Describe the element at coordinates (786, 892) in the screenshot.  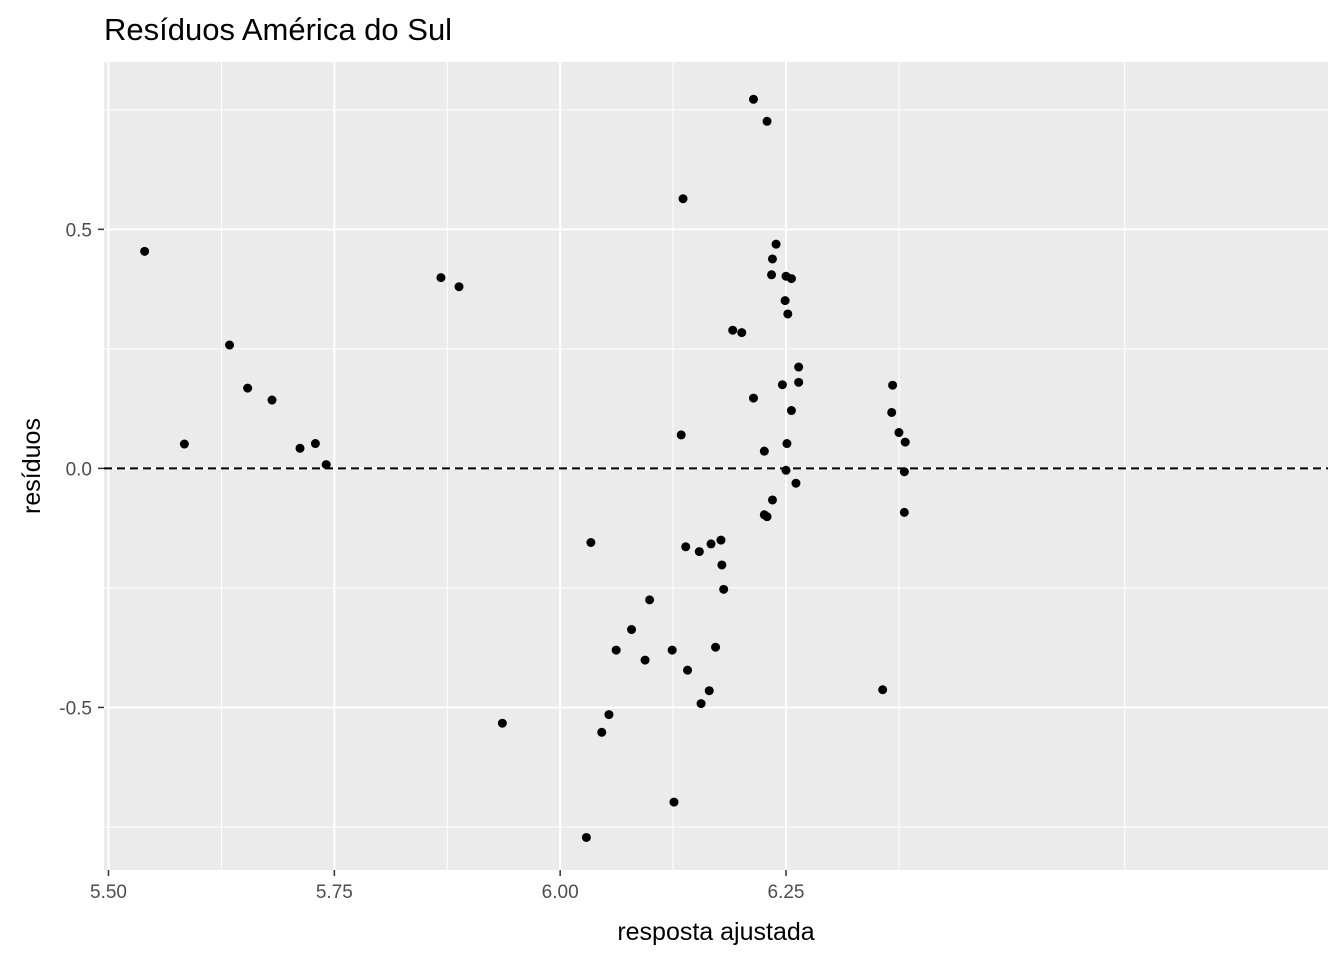
I see `x-tick-label: 6.25` at that location.